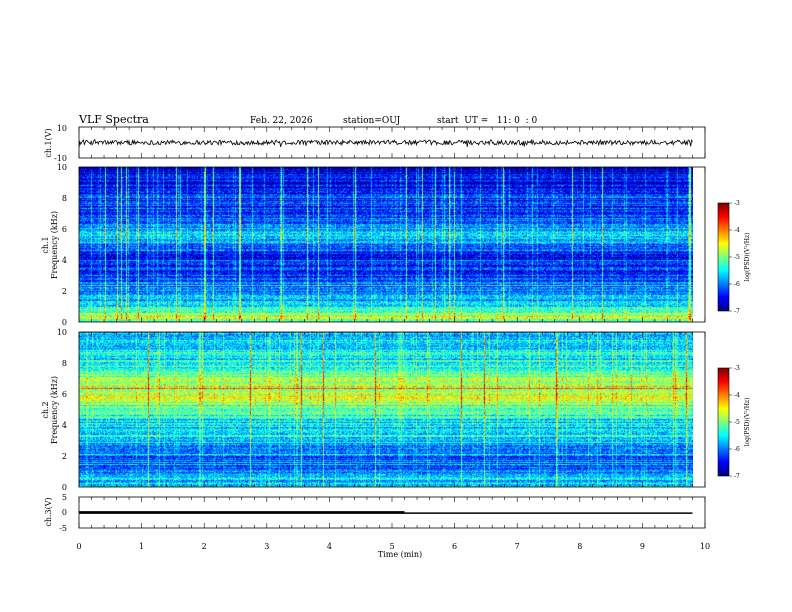 Image resolution: width=792 pixels, height=612 pixels. I want to click on time-axis-label: Time (min), so click(400, 554).